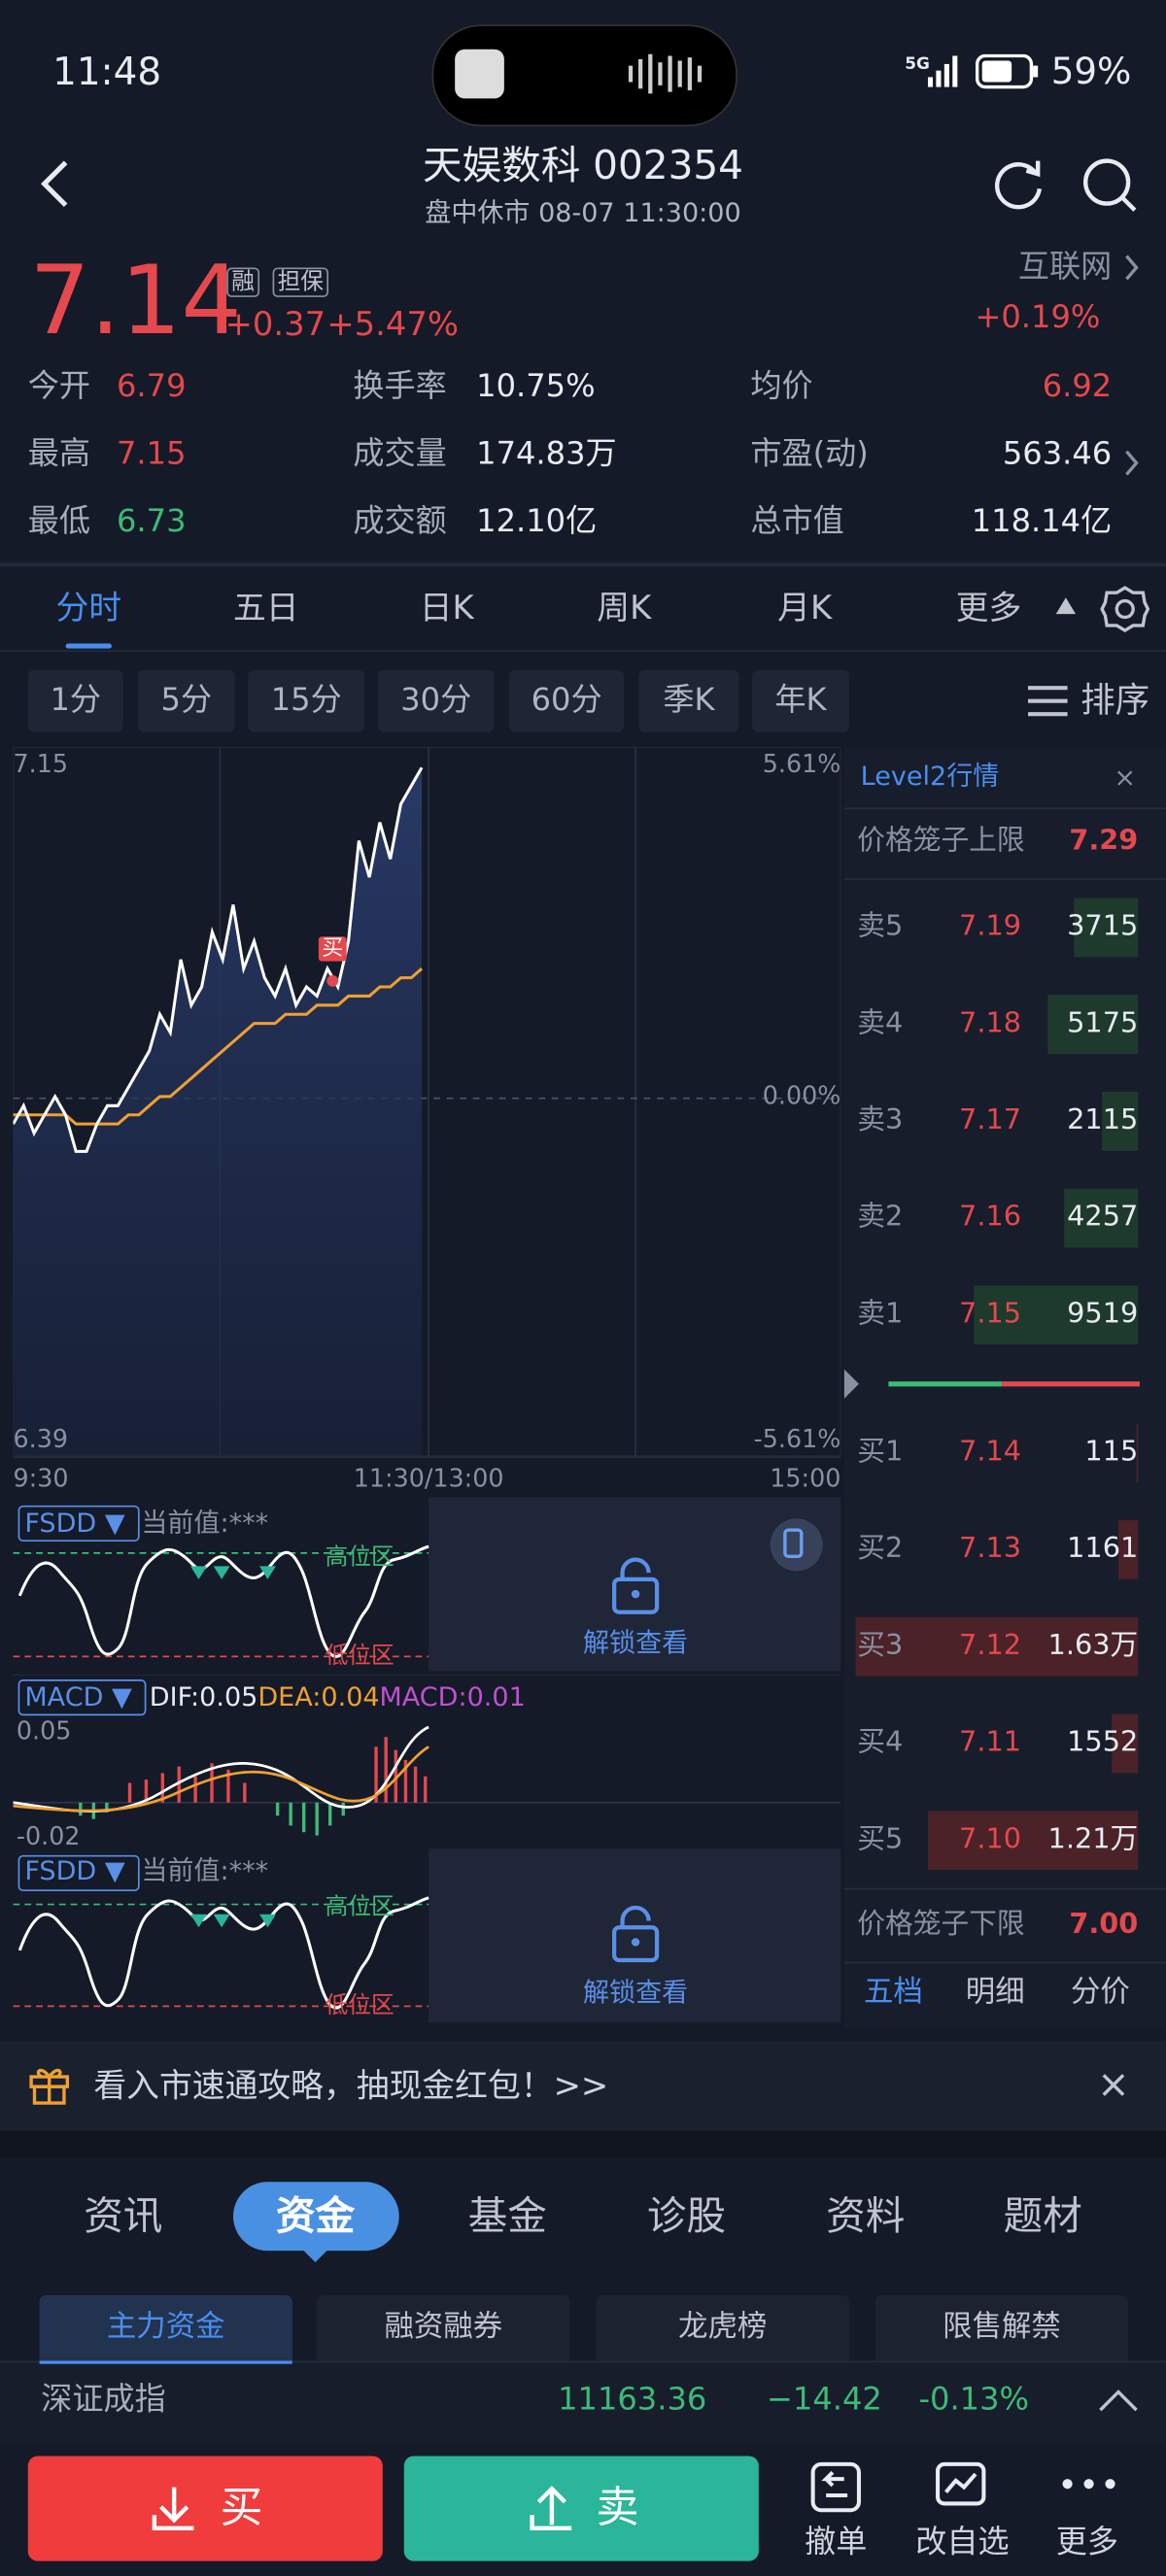  Describe the element at coordinates (82, 1697) in the screenshot. I see `macd-label-box` at that location.